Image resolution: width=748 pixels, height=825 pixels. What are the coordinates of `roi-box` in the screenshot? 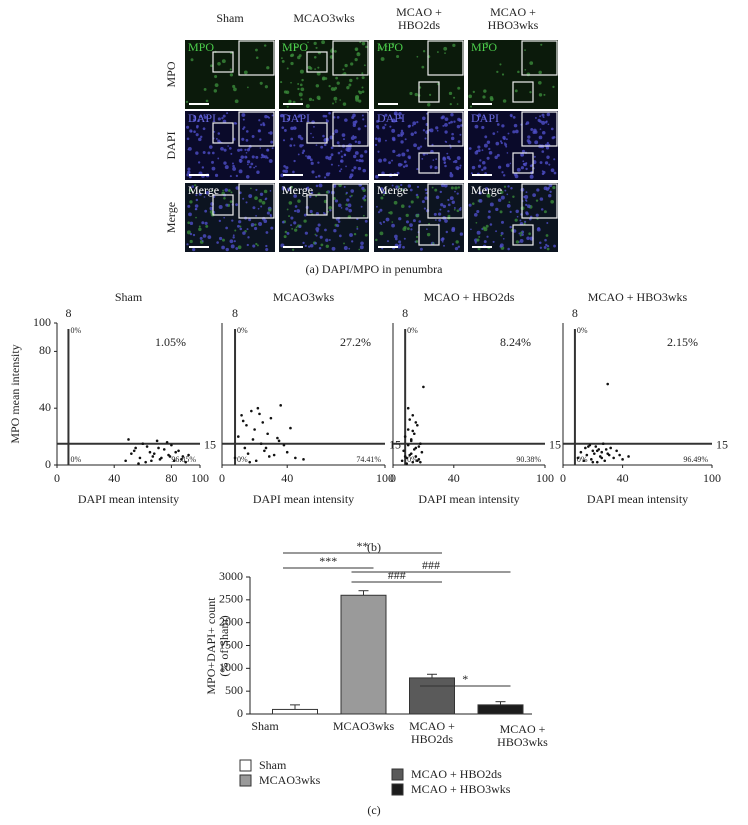 It's located at (523, 235).